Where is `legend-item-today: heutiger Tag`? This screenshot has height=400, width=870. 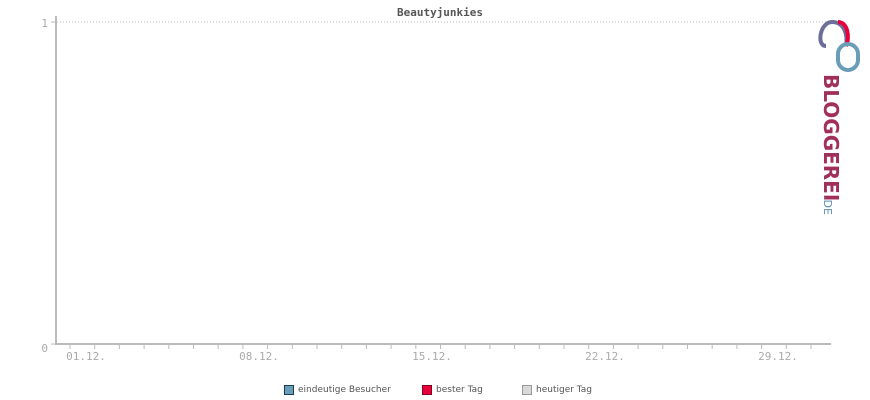
legend-item-today: heutiger Tag is located at coordinates (557, 390).